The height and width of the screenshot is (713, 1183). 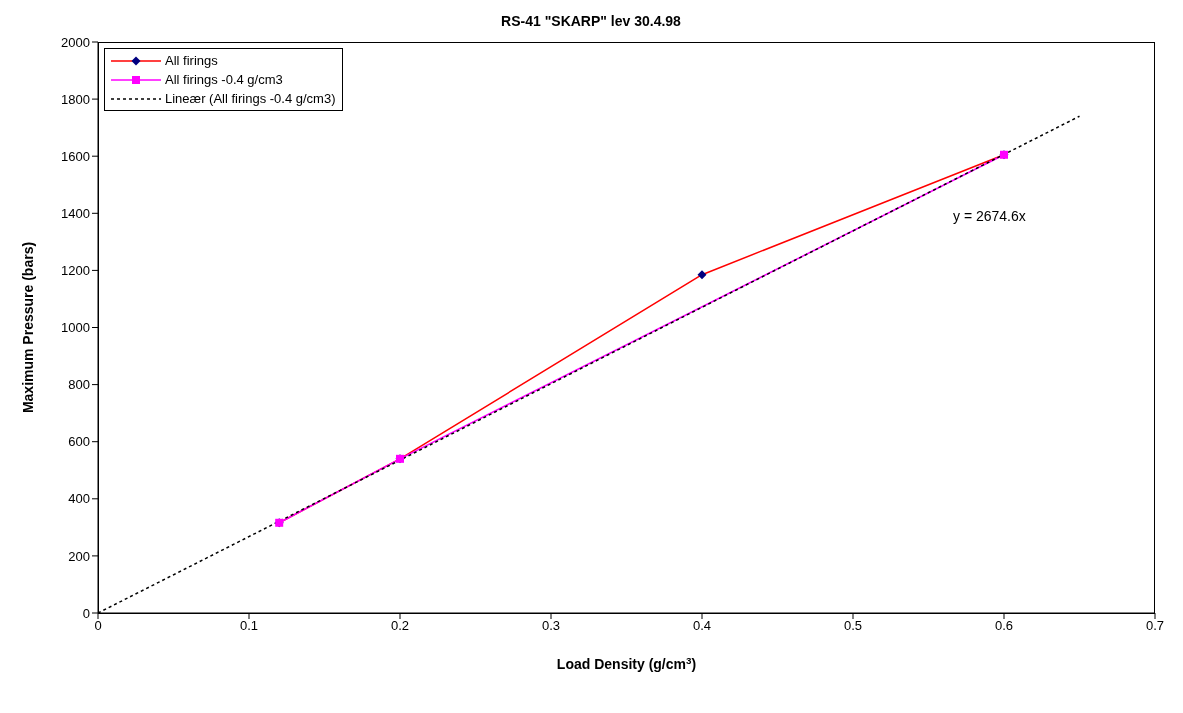 I want to click on y-tick-label: 800, so click(x=79, y=385).